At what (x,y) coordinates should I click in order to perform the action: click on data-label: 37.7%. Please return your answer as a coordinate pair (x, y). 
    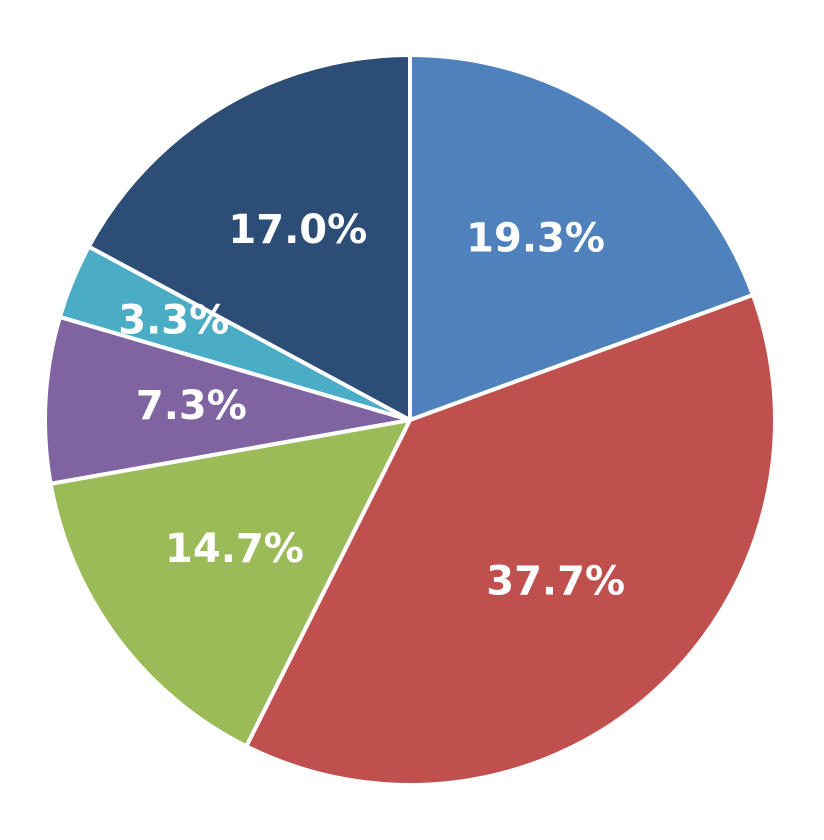
    Looking at the image, I should click on (555, 582).